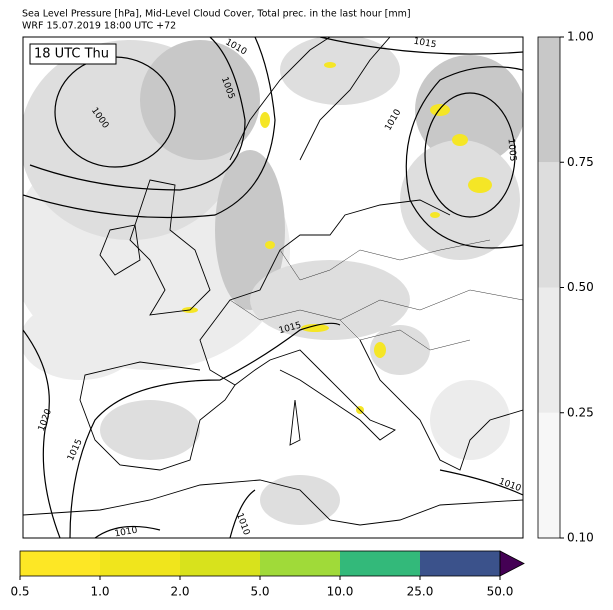  I want to click on borders, so click(376, 295).